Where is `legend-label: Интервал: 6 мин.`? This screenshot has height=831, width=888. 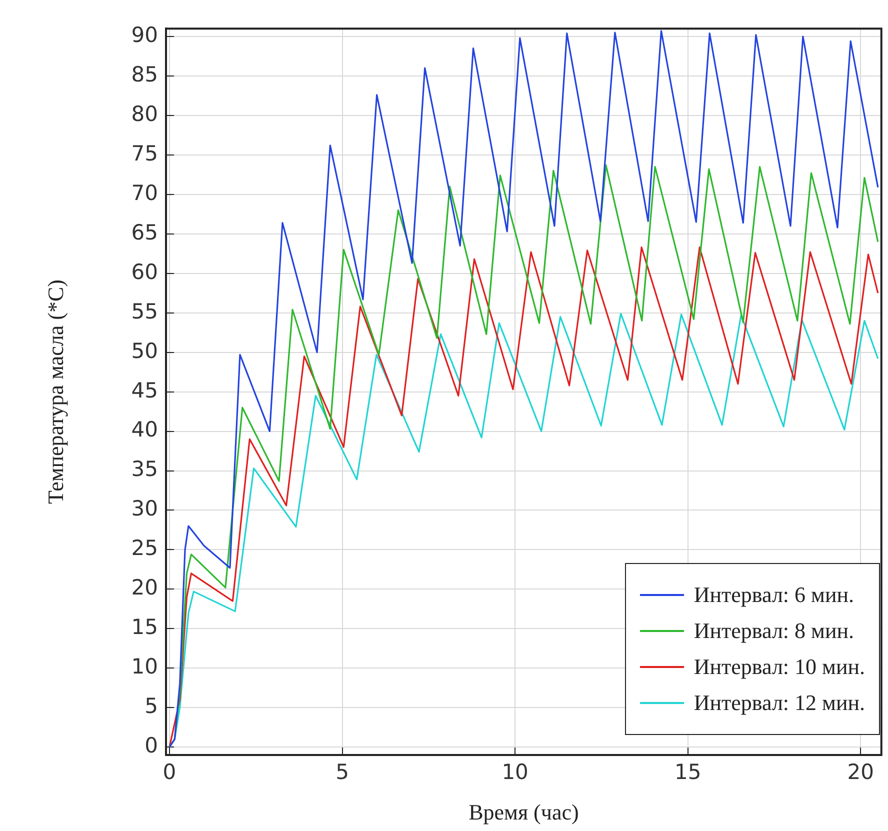
legend-label: Интервал: 6 мин. is located at coordinates (774, 595).